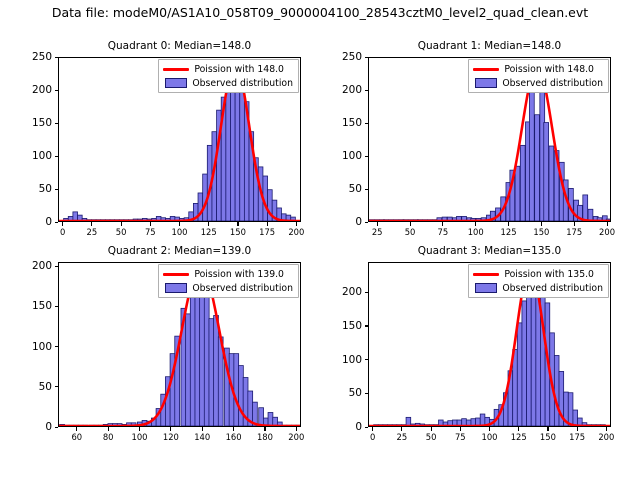 Image resolution: width=640 pixels, height=480 pixels. Describe the element at coordinates (77, 437) in the screenshot. I see `x-axis-tick-label: 60` at that location.